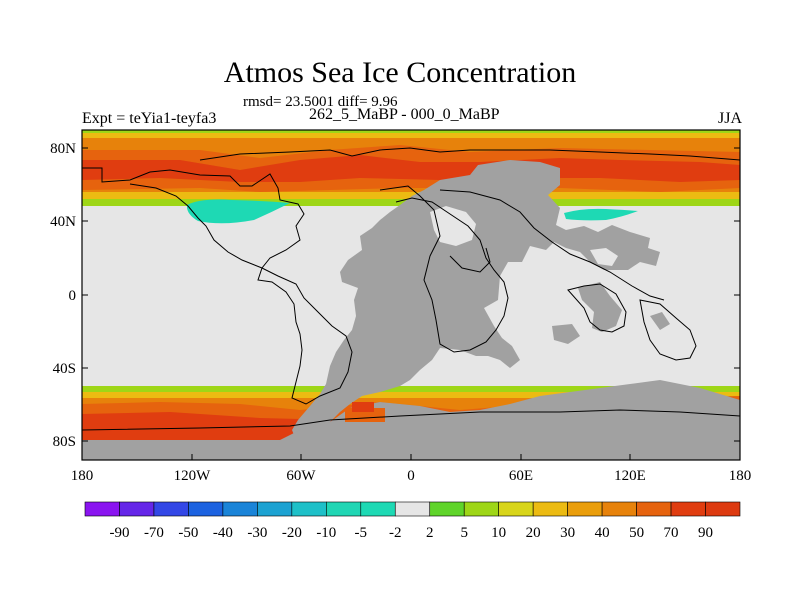  What do you see at coordinates (223, 533) in the screenshot?
I see `colorbar-label: -40` at bounding box center [223, 533].